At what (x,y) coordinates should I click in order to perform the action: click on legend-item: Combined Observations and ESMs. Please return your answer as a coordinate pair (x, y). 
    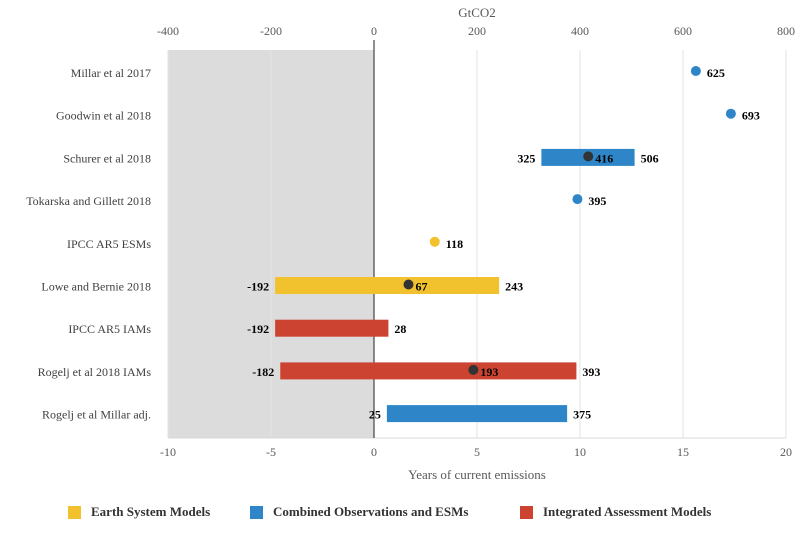
    Looking at the image, I should click on (359, 512).